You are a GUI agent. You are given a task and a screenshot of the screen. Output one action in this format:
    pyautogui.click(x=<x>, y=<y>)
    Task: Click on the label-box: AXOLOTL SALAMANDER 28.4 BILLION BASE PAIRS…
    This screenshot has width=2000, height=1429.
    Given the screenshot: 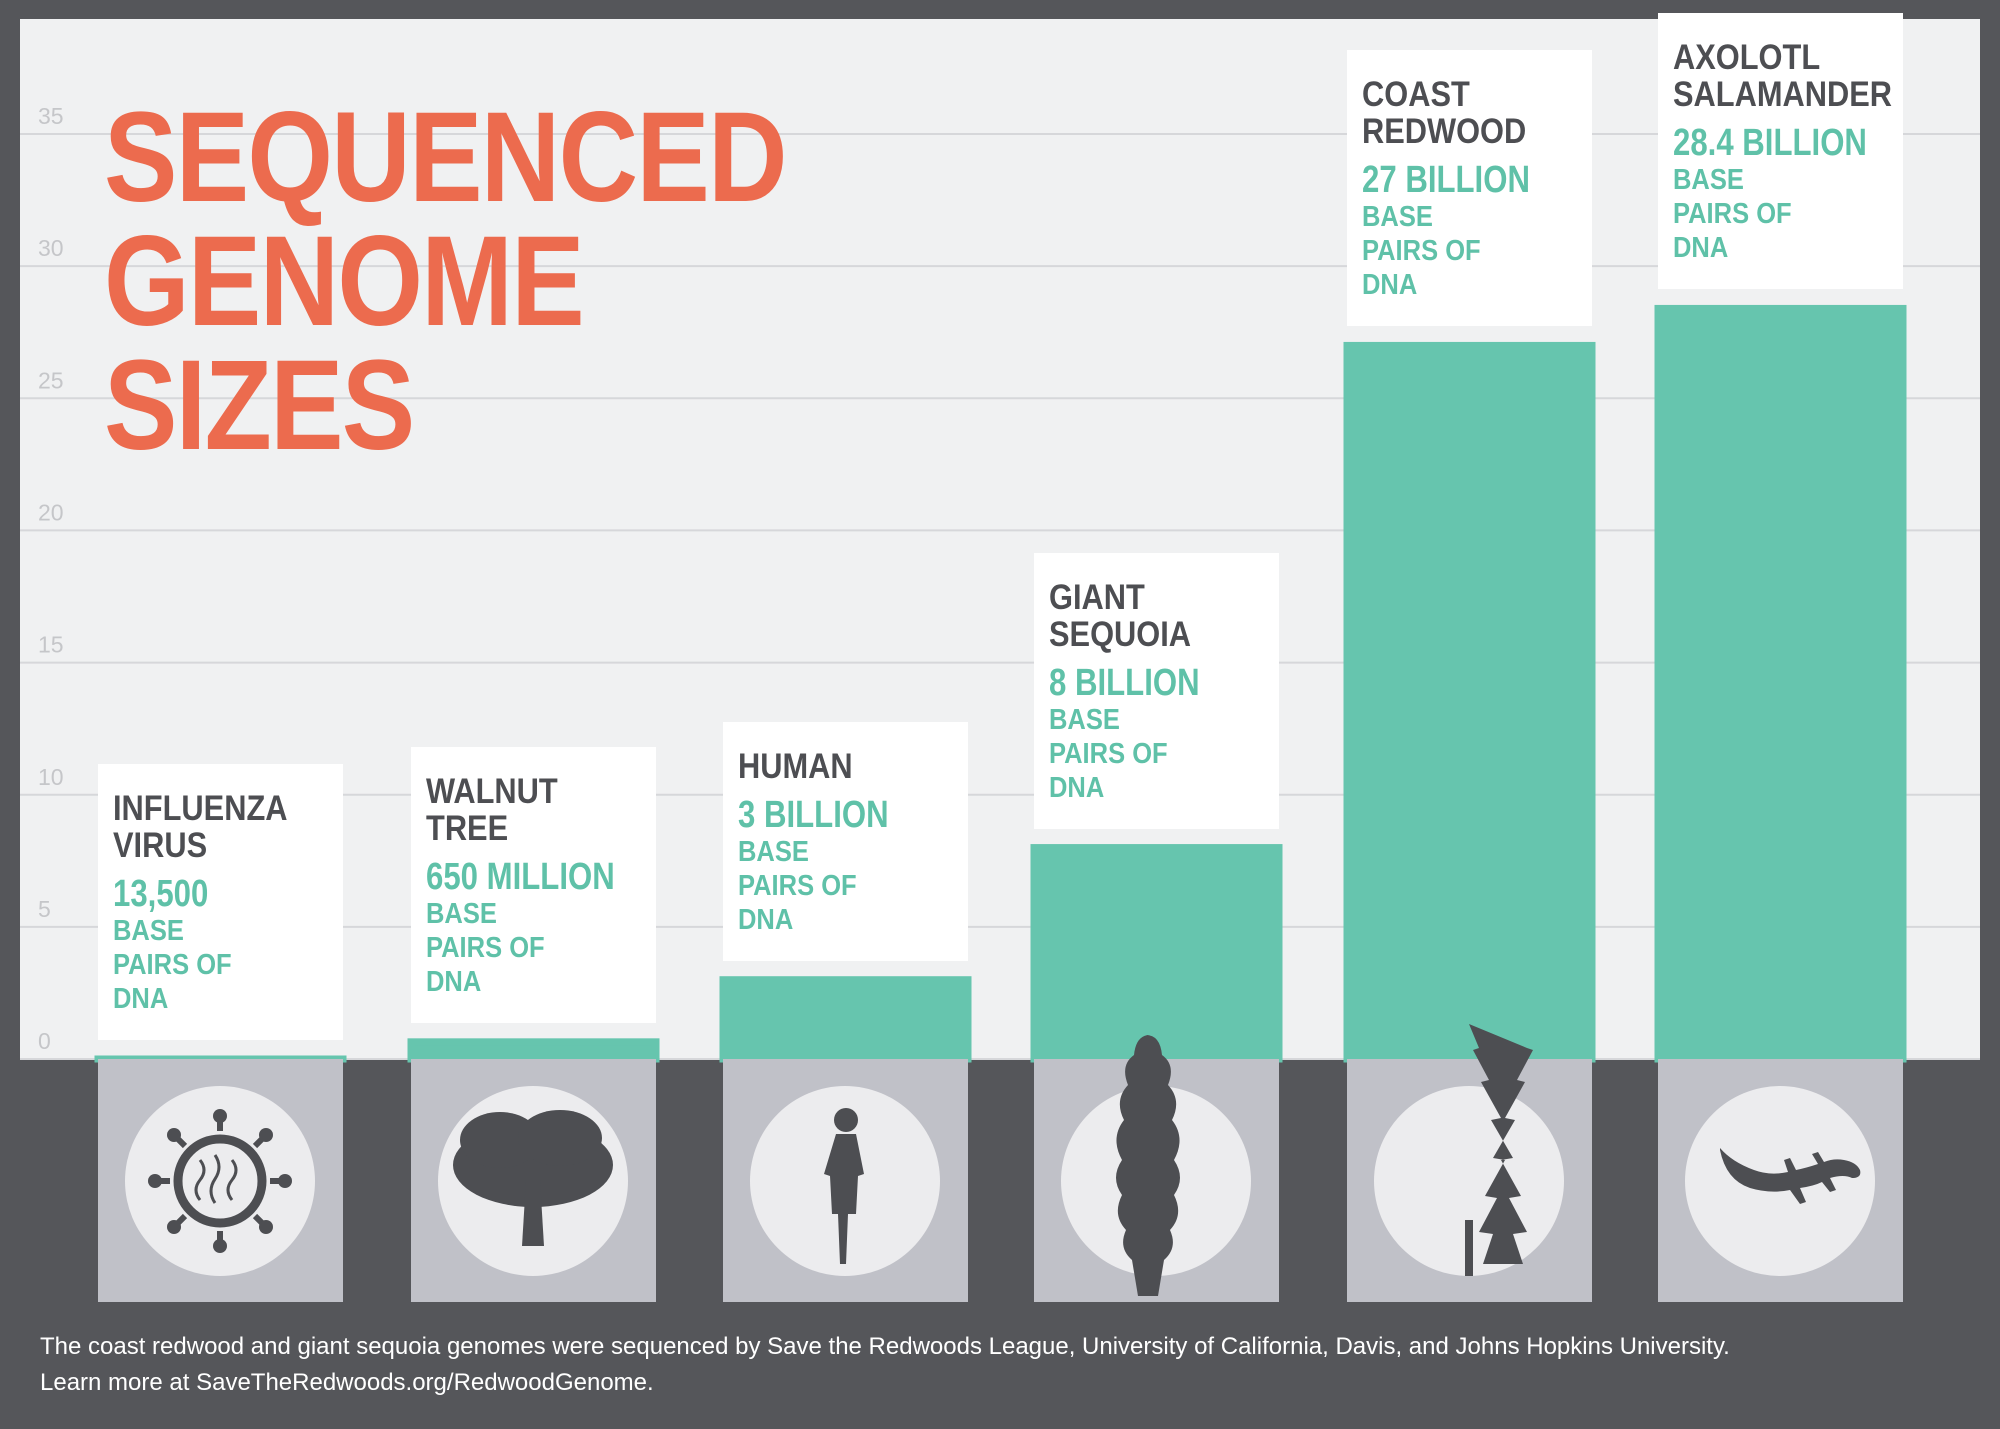 What is the action you would take?
    pyautogui.click(x=1780, y=151)
    